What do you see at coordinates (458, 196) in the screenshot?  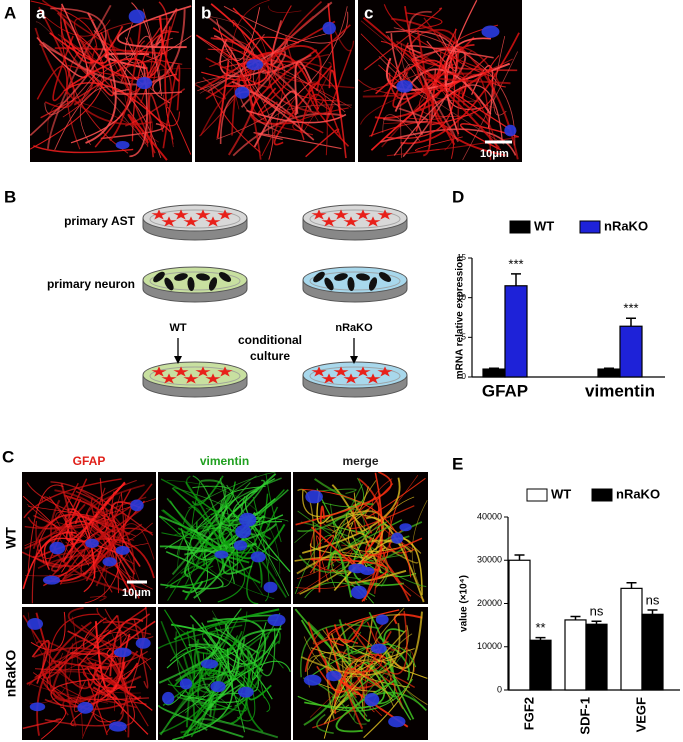 I see `panel-label: D` at bounding box center [458, 196].